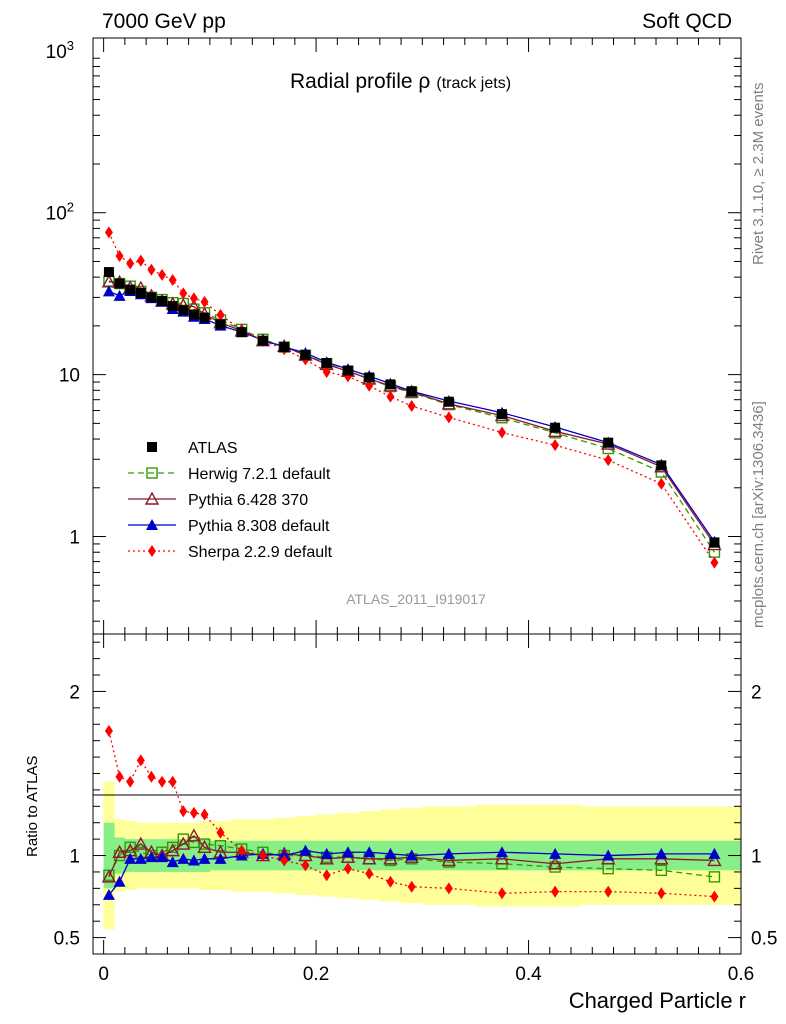 Image resolution: width=786 pixels, height=1024 pixels. What do you see at coordinates (259, 526) in the screenshot?
I see `legend-entry-label: Pythia 8.308 default` at bounding box center [259, 526].